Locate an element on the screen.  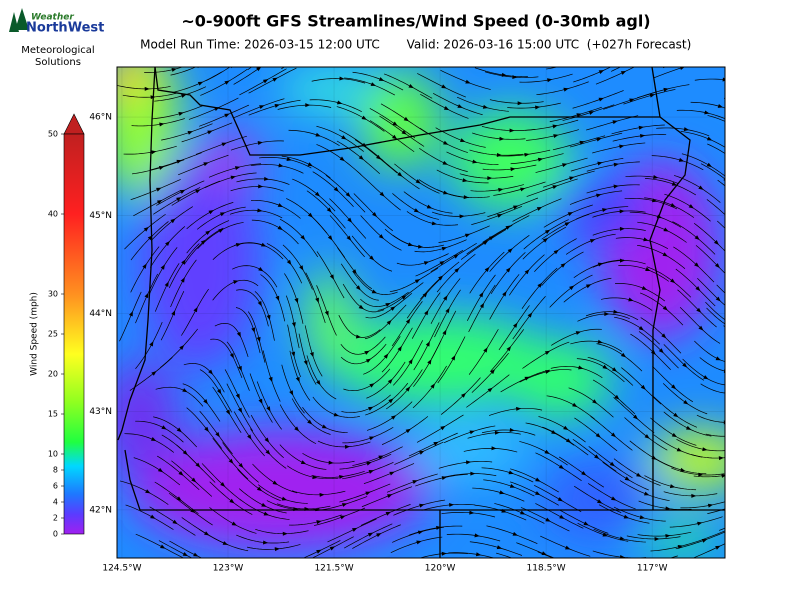
colorbar-tick-label: 50 is located at coordinates (53, 134).